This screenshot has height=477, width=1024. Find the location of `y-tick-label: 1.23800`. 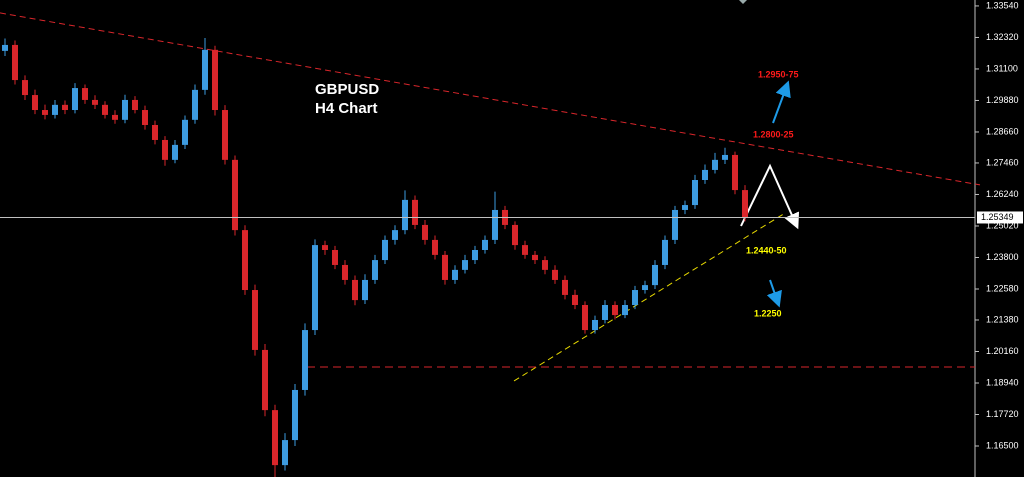

y-tick-label: 1.23800 is located at coordinates (1002, 257).